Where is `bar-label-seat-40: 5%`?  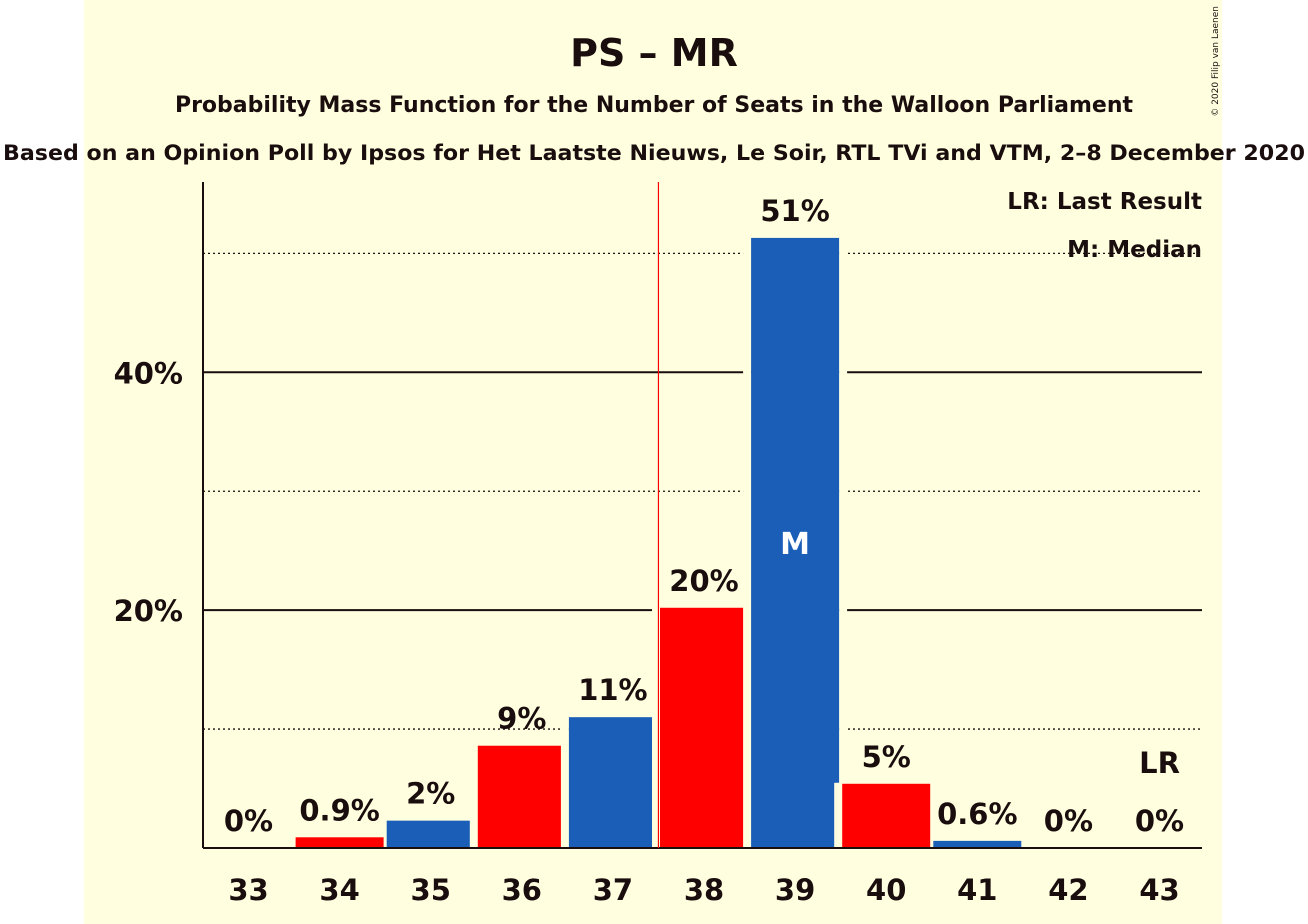
bar-label-seat-40: 5% is located at coordinates (886, 757).